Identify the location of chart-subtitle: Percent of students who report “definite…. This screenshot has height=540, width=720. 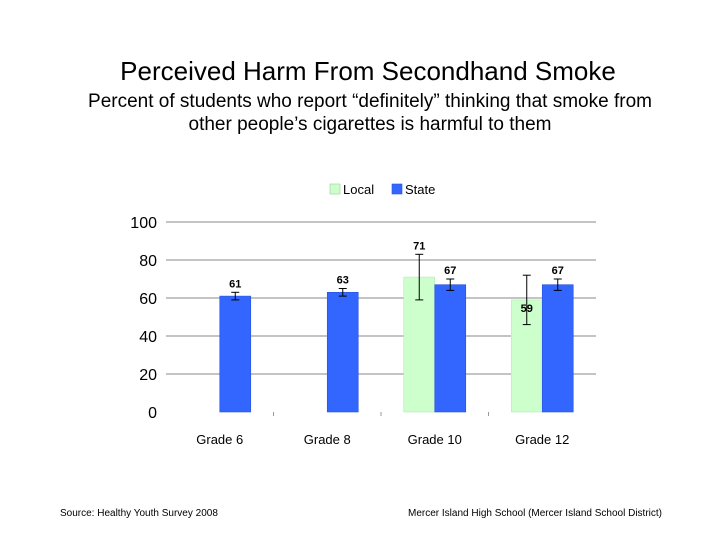
(370, 113).